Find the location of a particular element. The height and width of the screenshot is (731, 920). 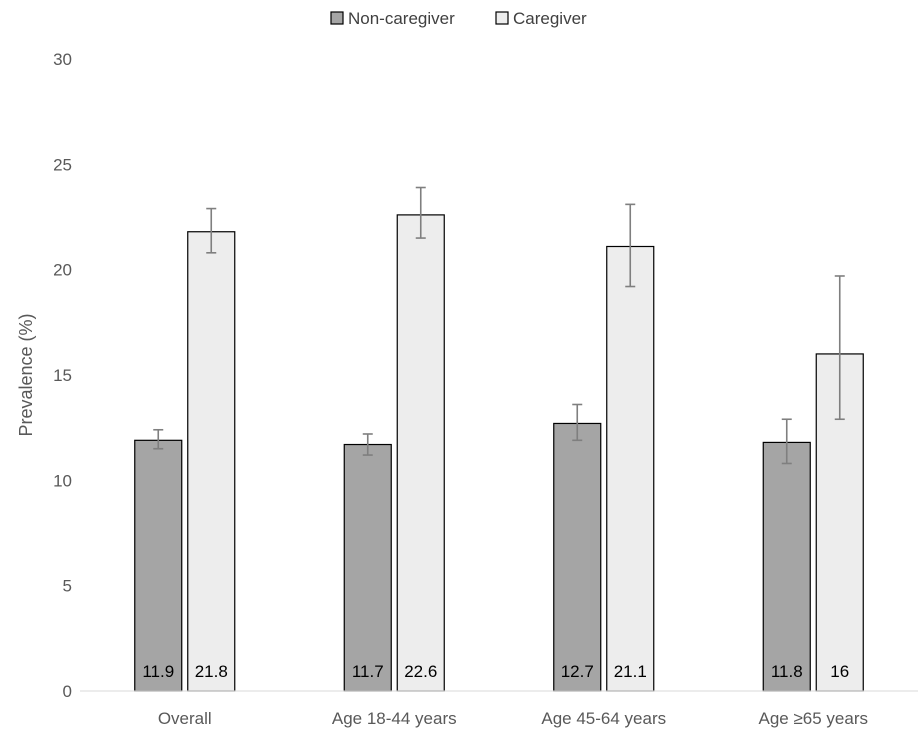

y-tick-label: 10 is located at coordinates (62, 480).